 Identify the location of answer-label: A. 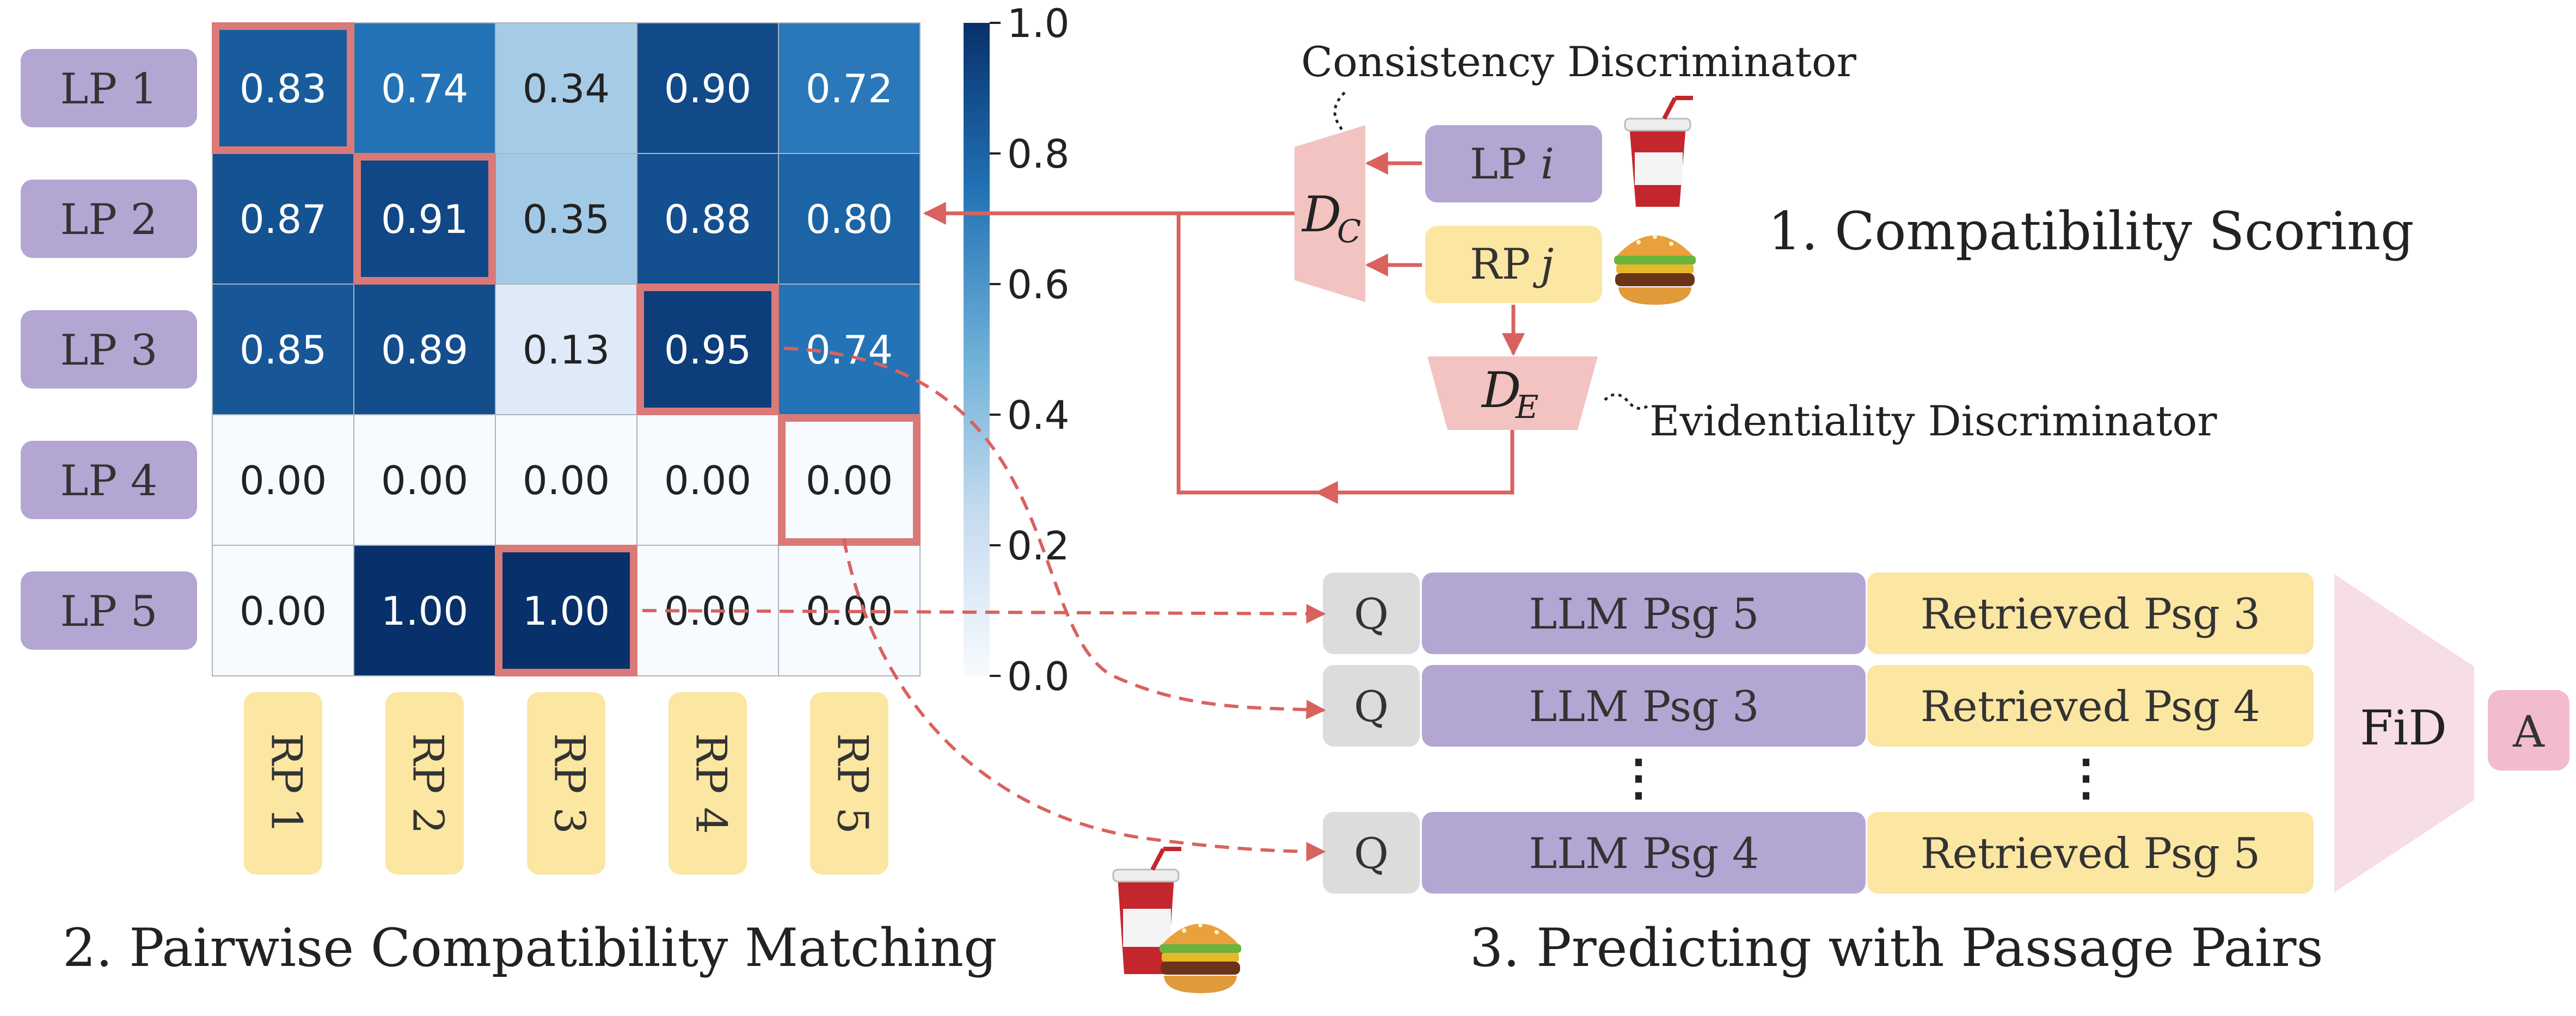
(2528, 731).